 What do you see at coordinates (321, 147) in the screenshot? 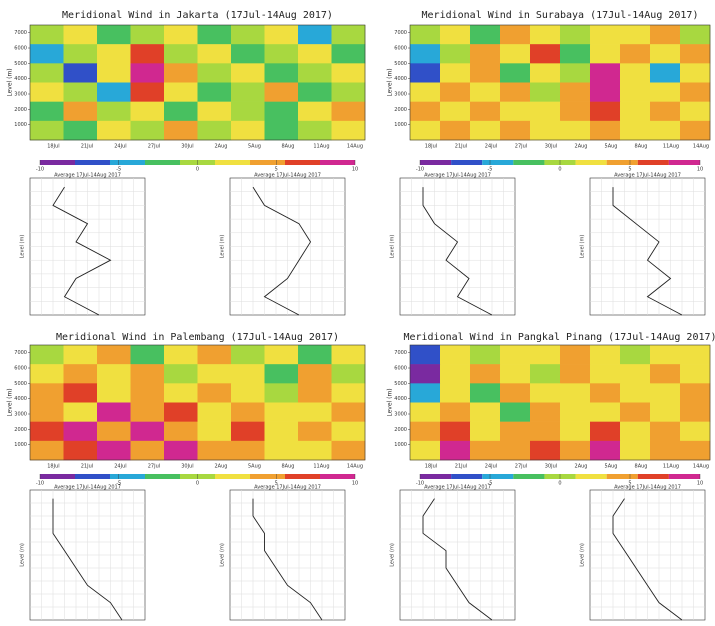
I see `x-tick-label: 11Aug` at bounding box center [321, 147].